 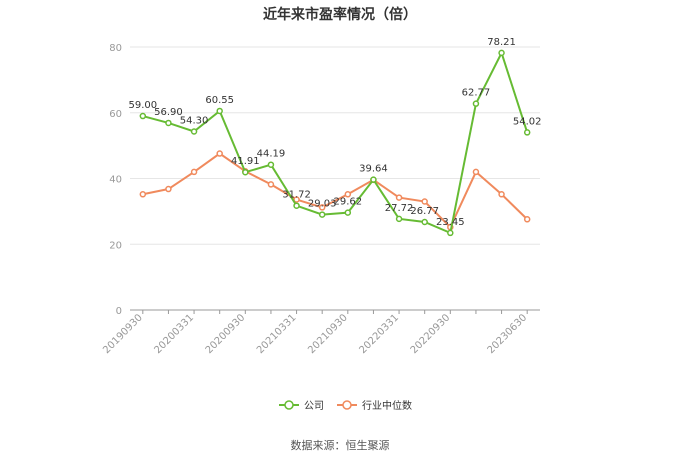 I want to click on y-tick-label: 80, so click(x=115, y=48).